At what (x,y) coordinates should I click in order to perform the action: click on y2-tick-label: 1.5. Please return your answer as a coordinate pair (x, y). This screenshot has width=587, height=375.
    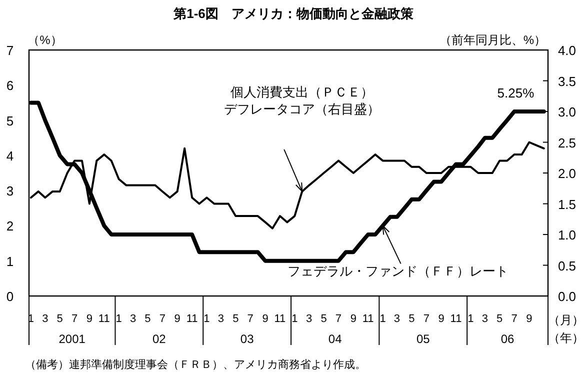
    Looking at the image, I should click on (567, 204).